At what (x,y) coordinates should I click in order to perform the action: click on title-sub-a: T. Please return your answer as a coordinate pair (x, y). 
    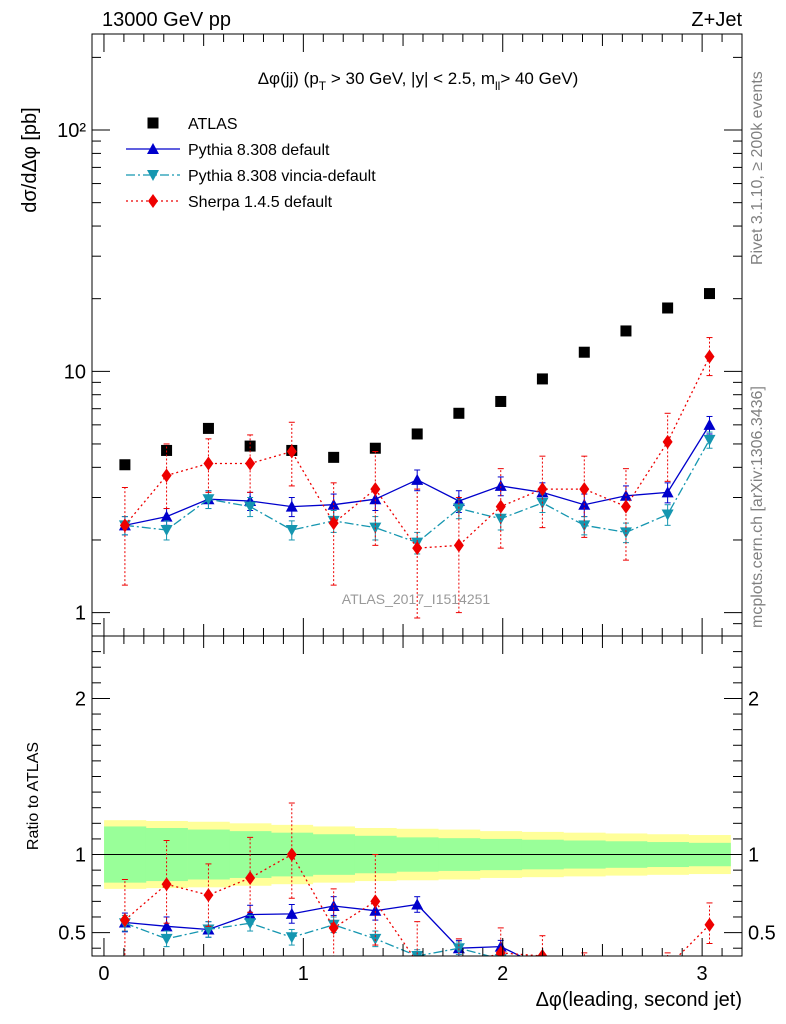
    Looking at the image, I should click on (323, 86).